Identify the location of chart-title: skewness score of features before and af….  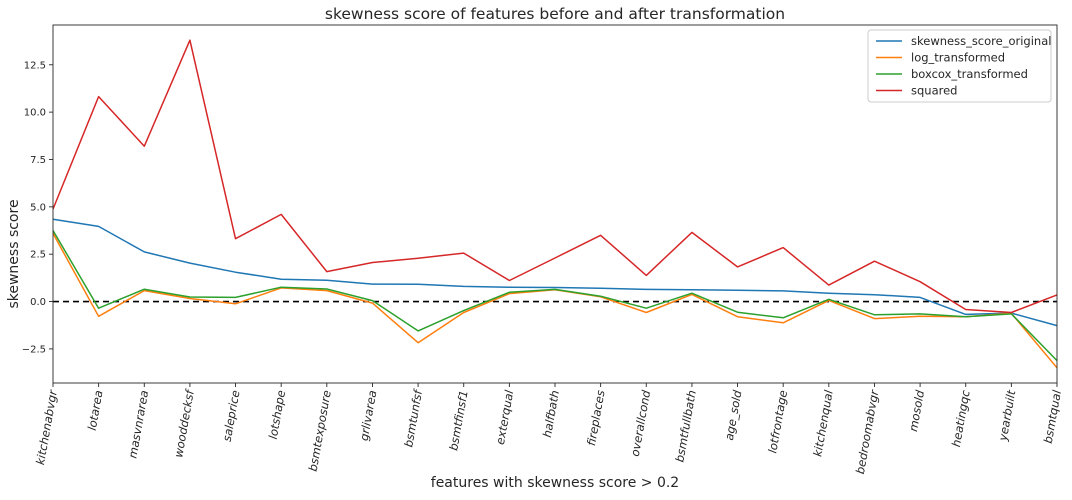
(555, 14).